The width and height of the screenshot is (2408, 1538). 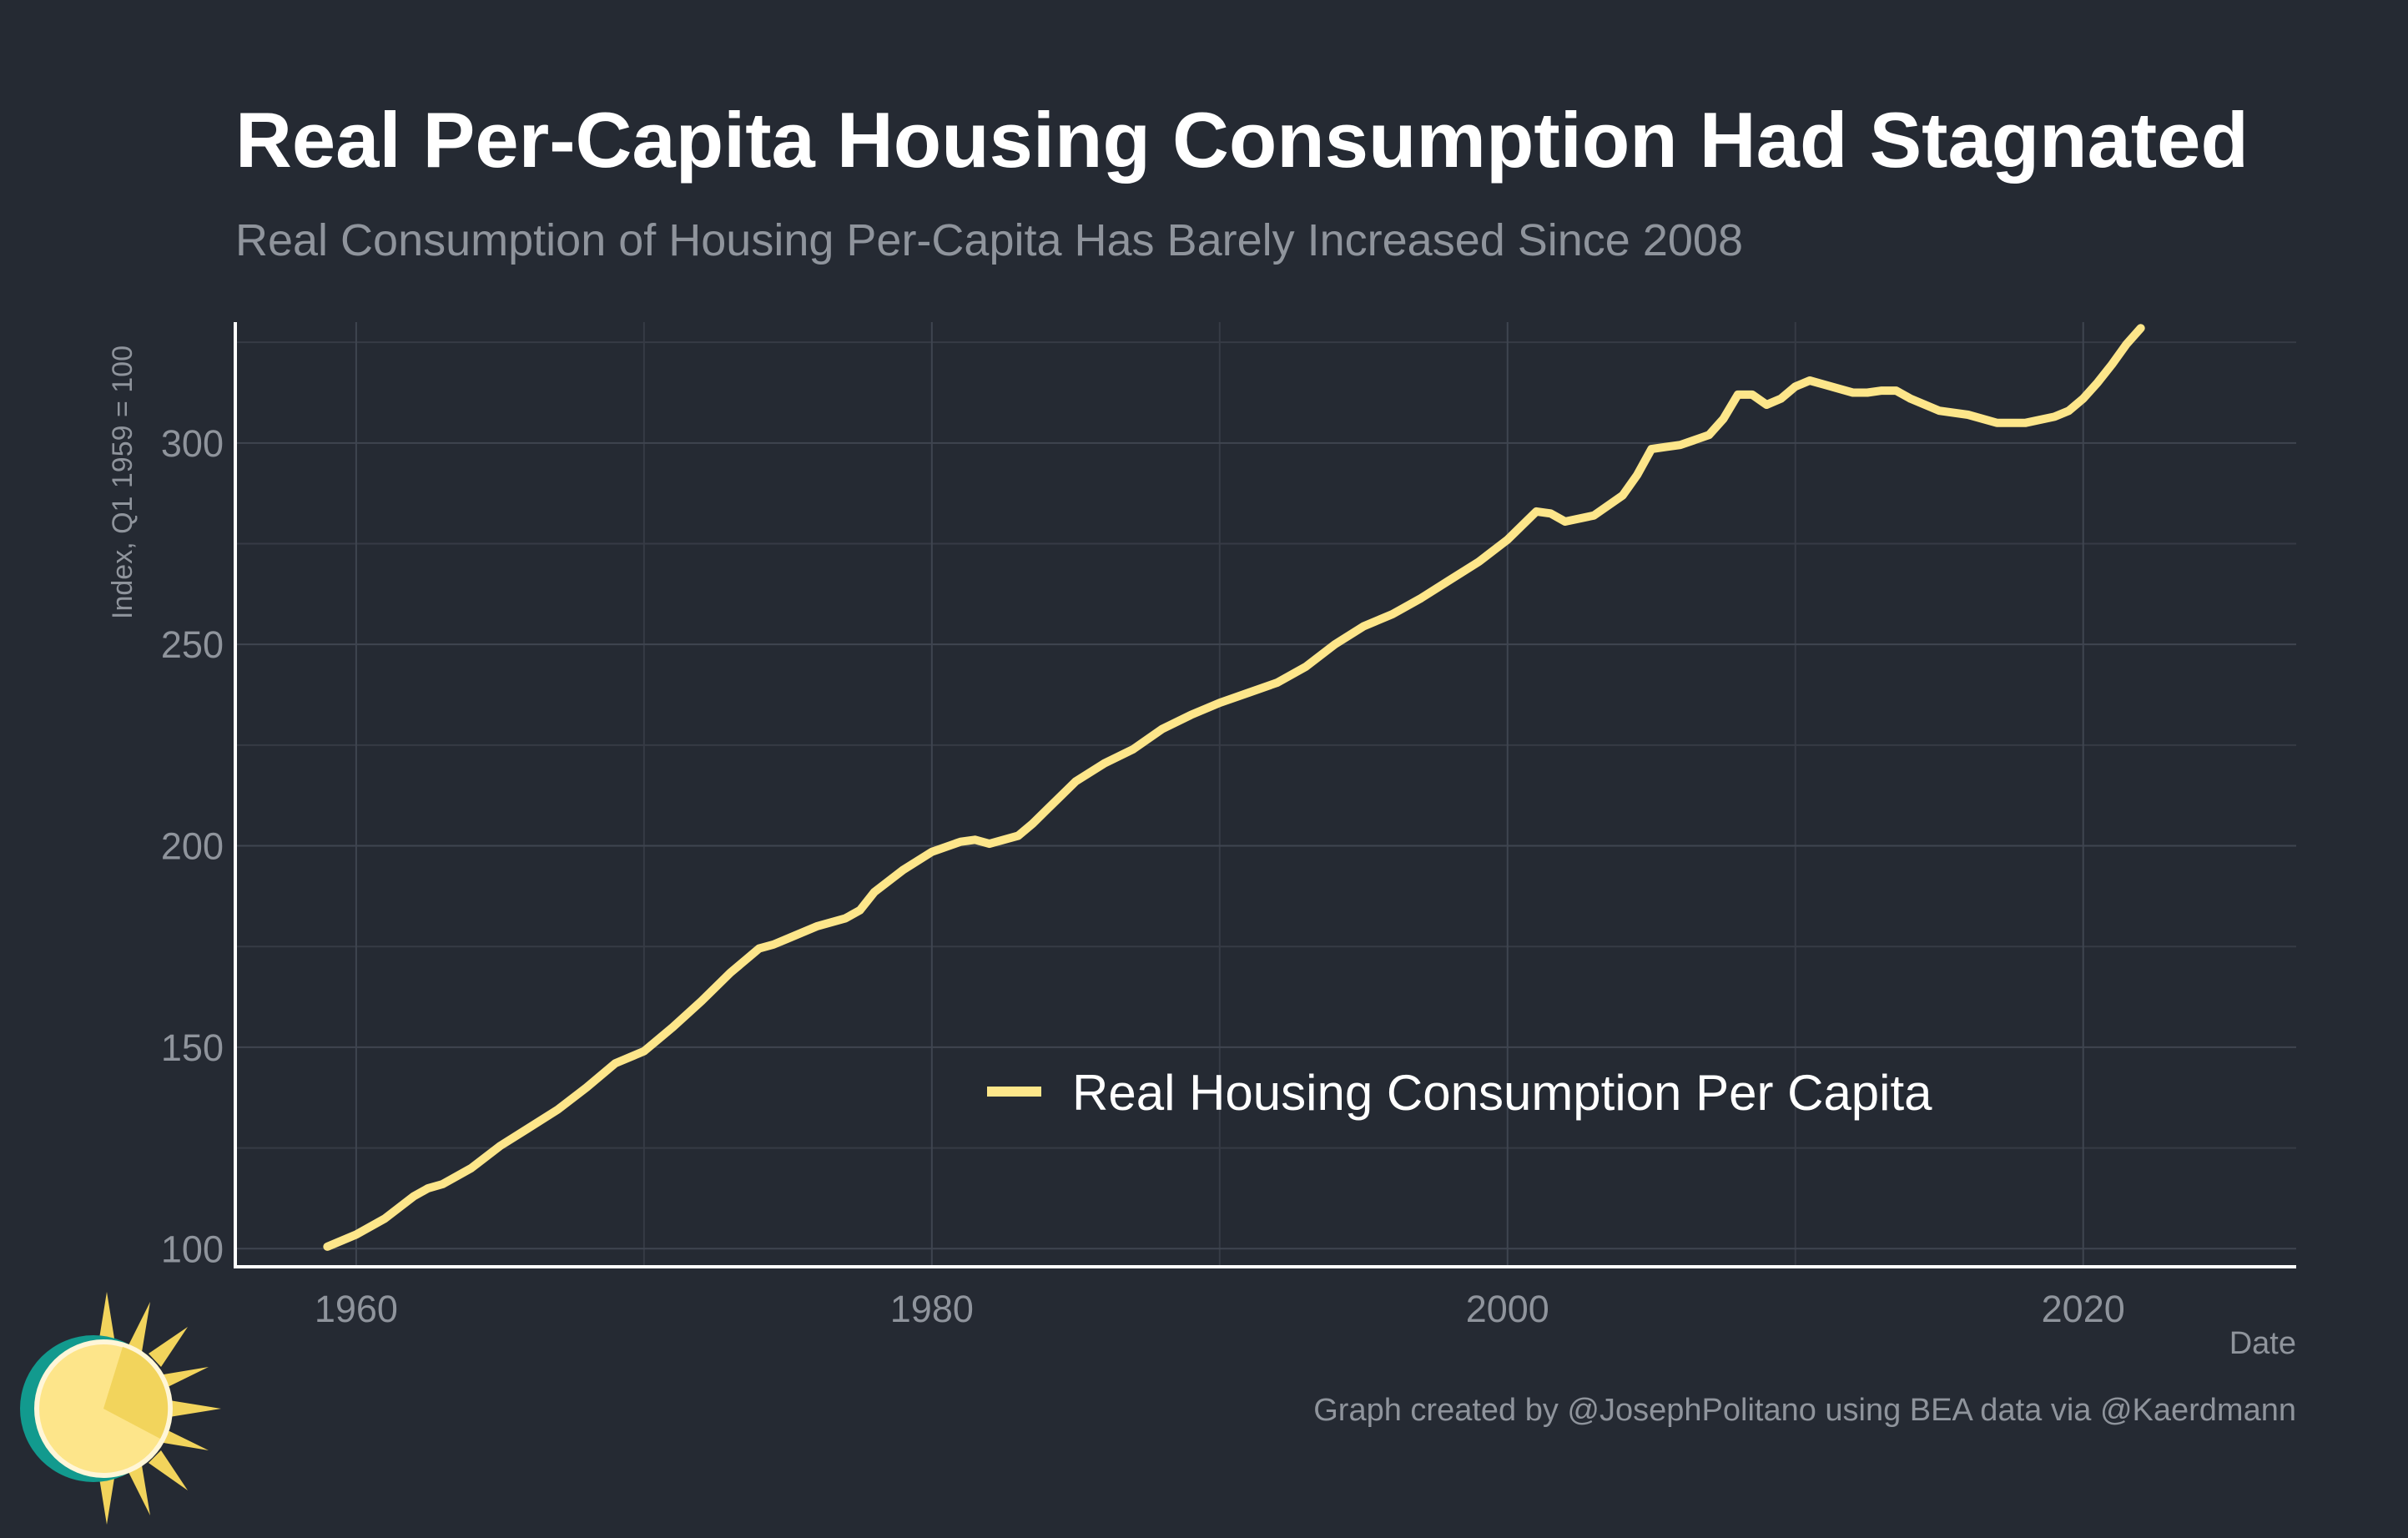 I want to click on x-axis-title: Date, so click(x=2262, y=1343).